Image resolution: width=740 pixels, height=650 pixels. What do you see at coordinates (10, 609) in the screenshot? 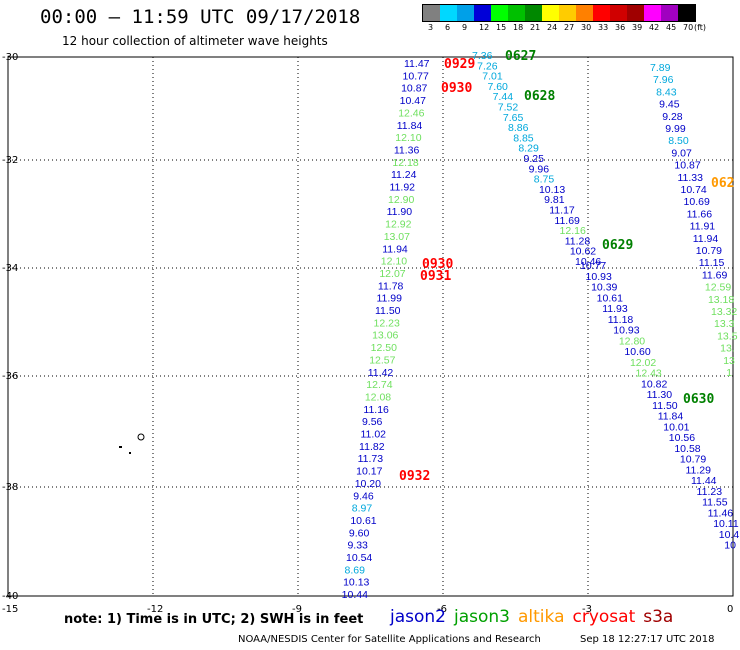
I see `lon-label: -15` at bounding box center [10, 609].